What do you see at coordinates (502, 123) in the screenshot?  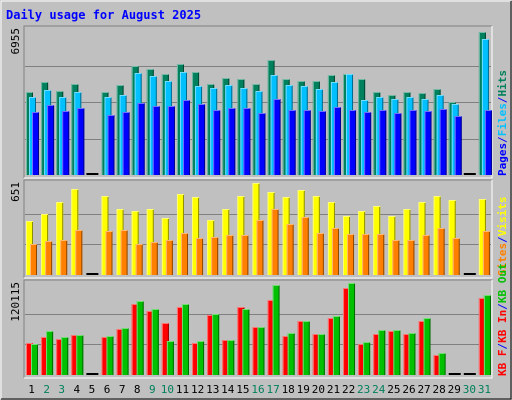 I see `panel-legend: Pages/Files/Hits` at bounding box center [502, 123].